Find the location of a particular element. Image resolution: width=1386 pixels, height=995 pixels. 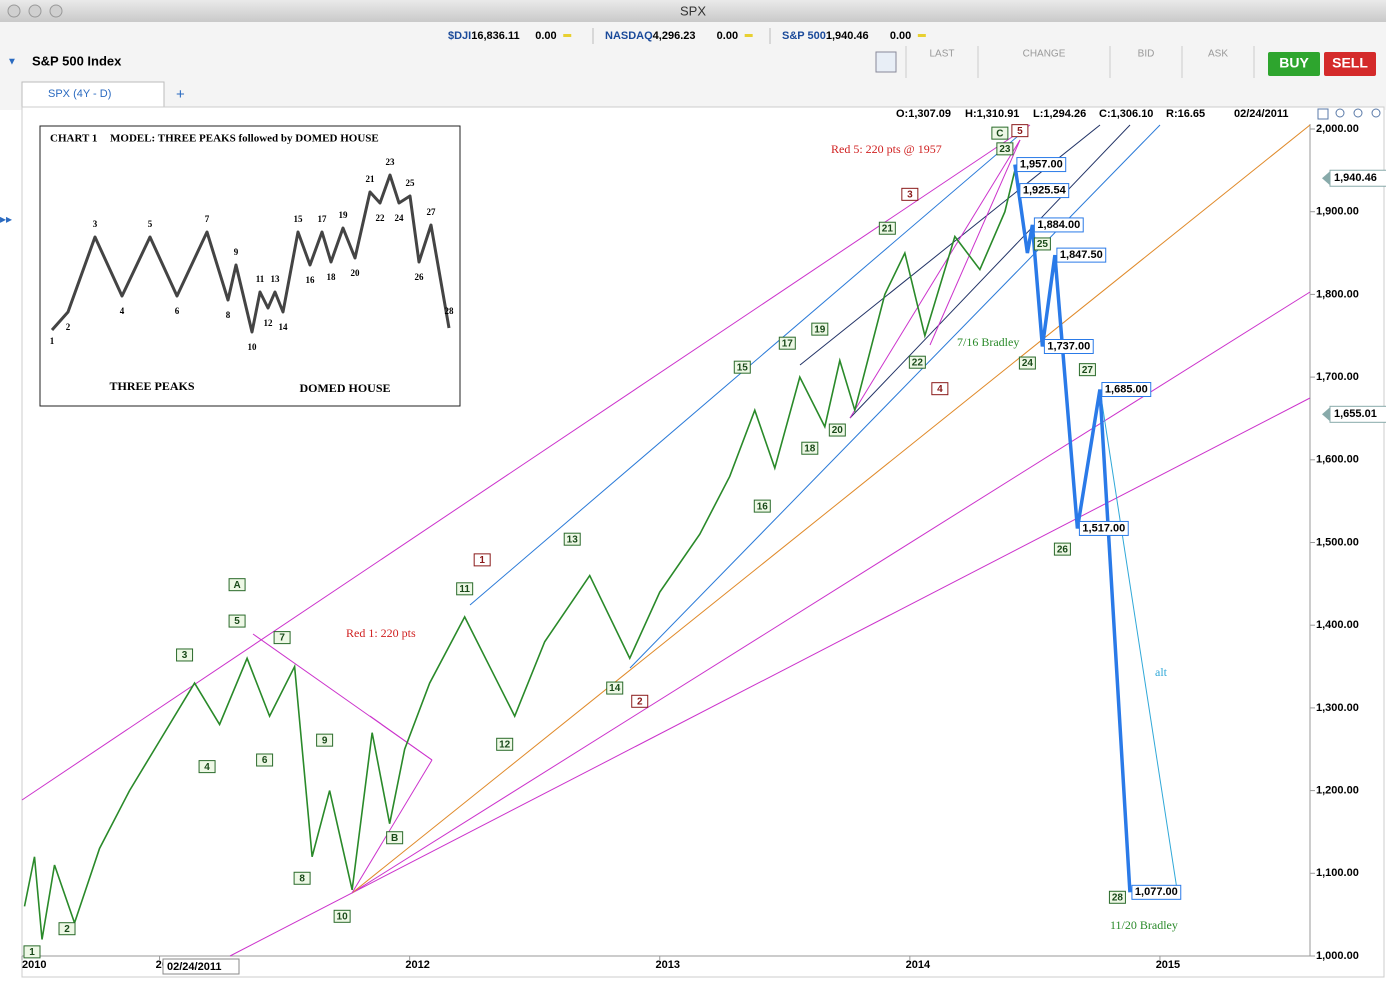

inset-title: CHART 1 is located at coordinates (73, 139).